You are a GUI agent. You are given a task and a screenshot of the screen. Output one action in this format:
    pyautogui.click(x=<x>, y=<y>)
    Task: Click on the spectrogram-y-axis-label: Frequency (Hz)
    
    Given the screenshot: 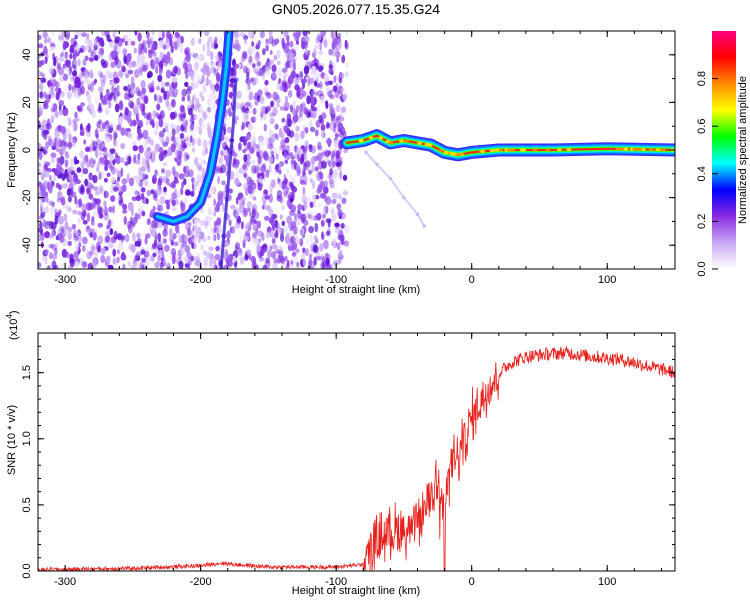 What is the action you would take?
    pyautogui.click(x=12, y=150)
    